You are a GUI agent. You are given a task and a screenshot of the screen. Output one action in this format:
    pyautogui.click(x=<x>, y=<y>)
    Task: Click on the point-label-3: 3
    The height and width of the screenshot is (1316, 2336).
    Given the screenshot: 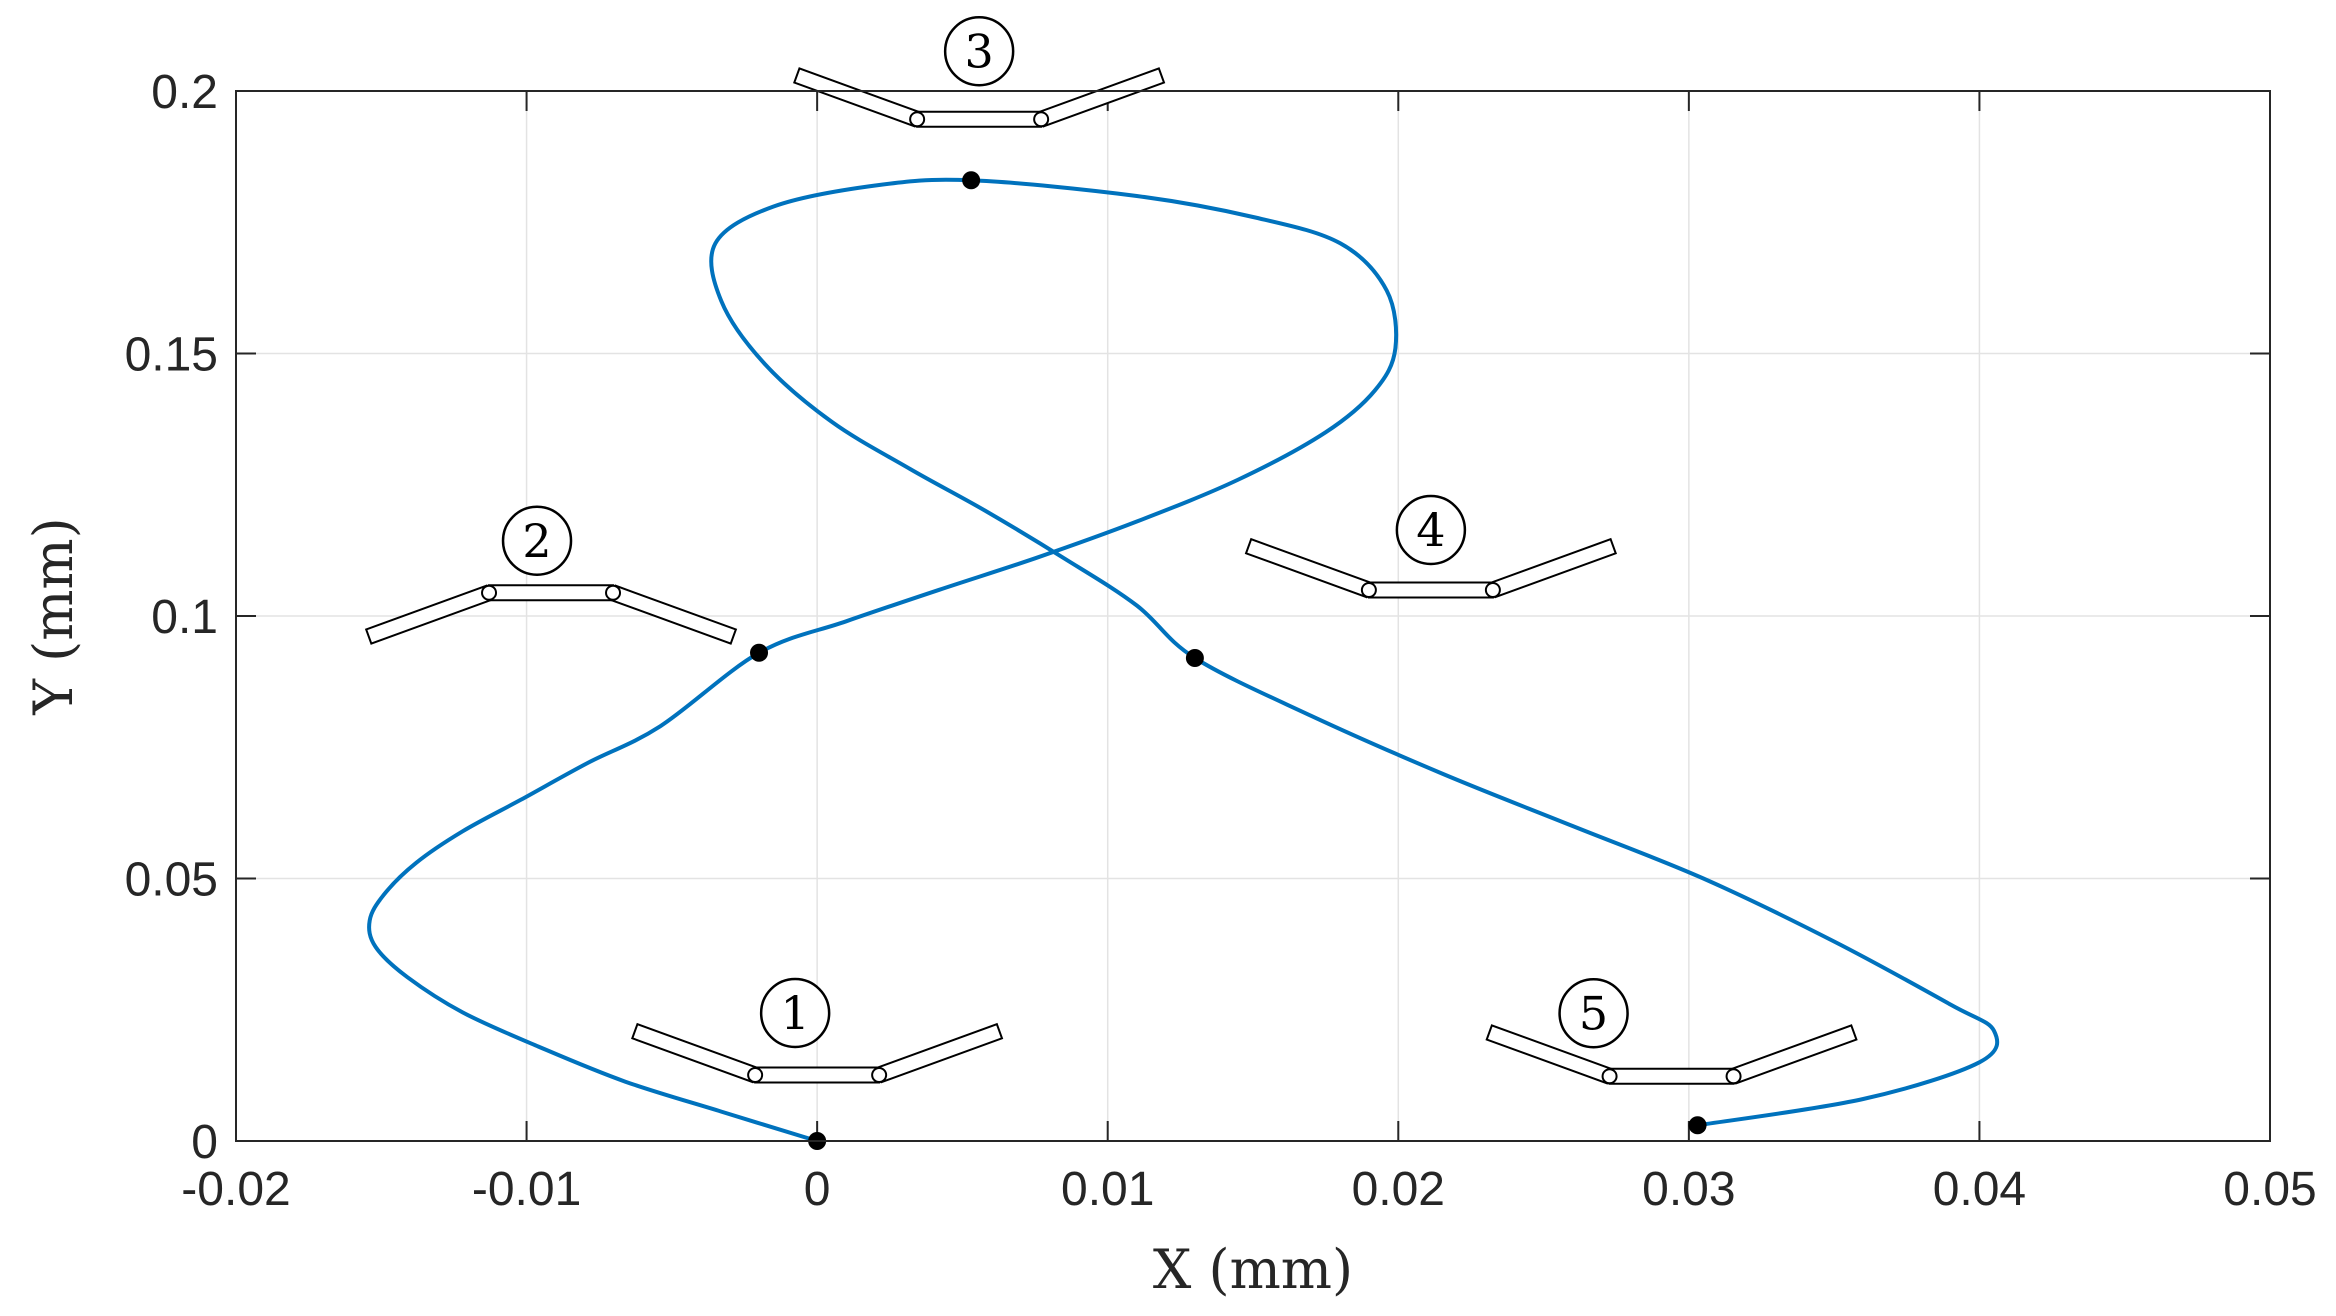 What is the action you would take?
    pyautogui.click(x=979, y=51)
    